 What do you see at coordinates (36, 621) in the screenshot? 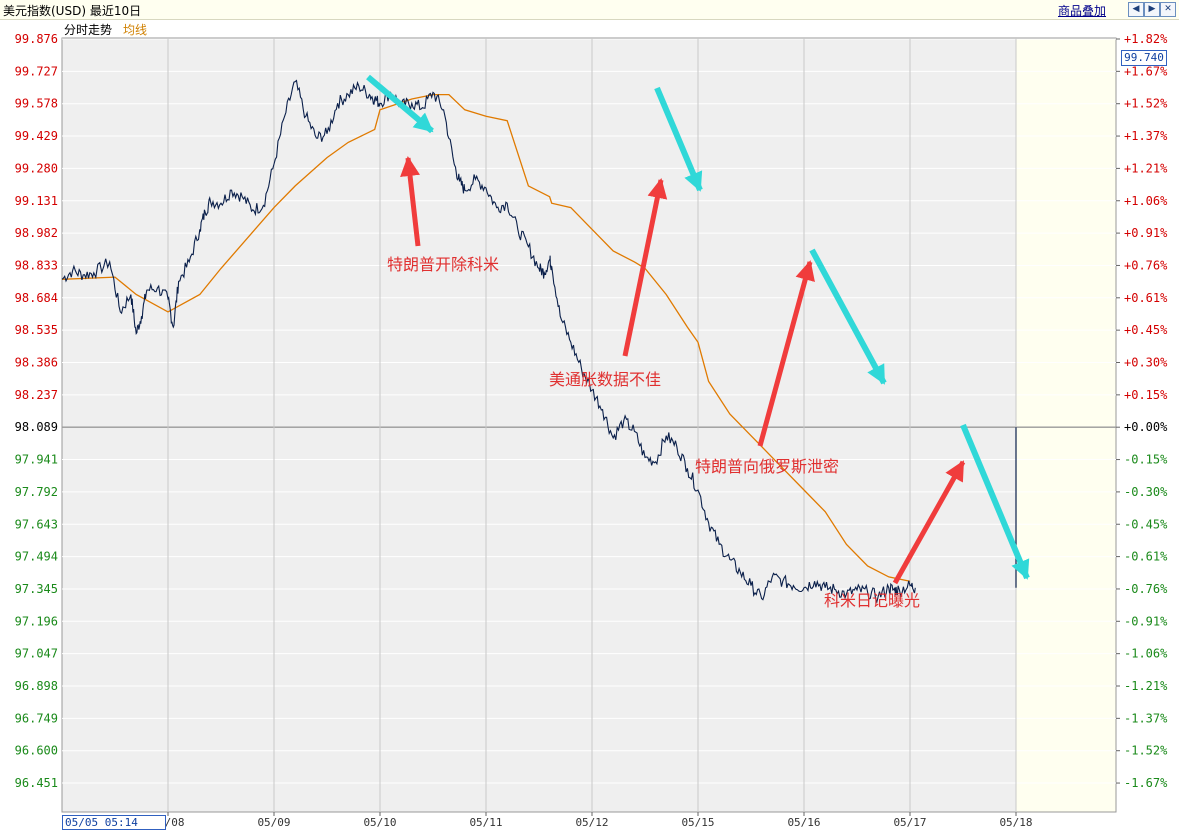
I see `y-tick-label: 97.196` at bounding box center [36, 621].